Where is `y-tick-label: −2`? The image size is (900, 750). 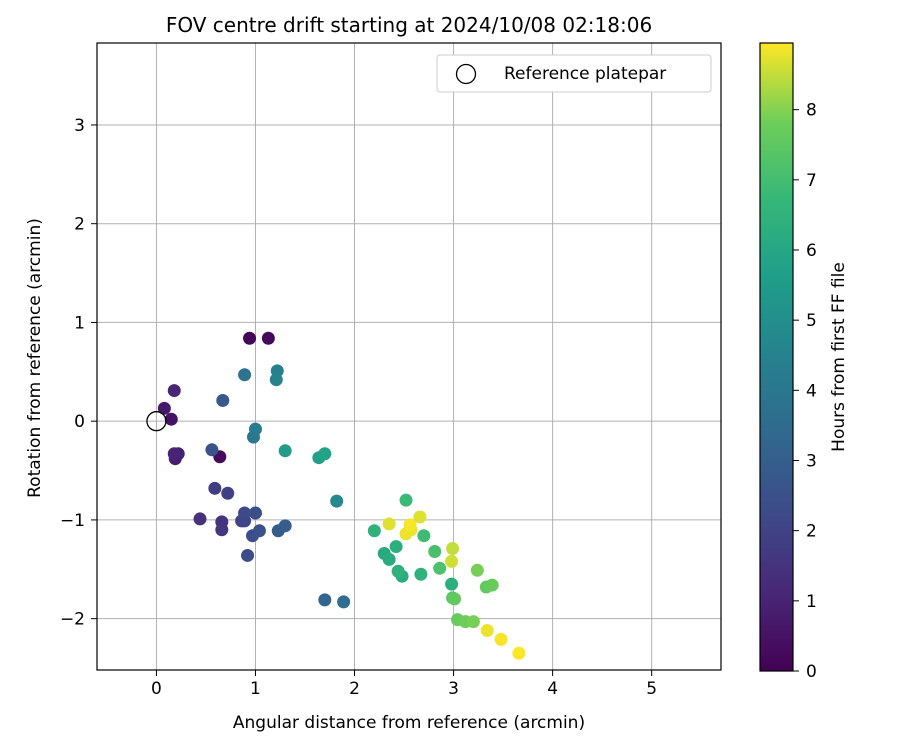
y-tick-label: −2 is located at coordinates (72, 620).